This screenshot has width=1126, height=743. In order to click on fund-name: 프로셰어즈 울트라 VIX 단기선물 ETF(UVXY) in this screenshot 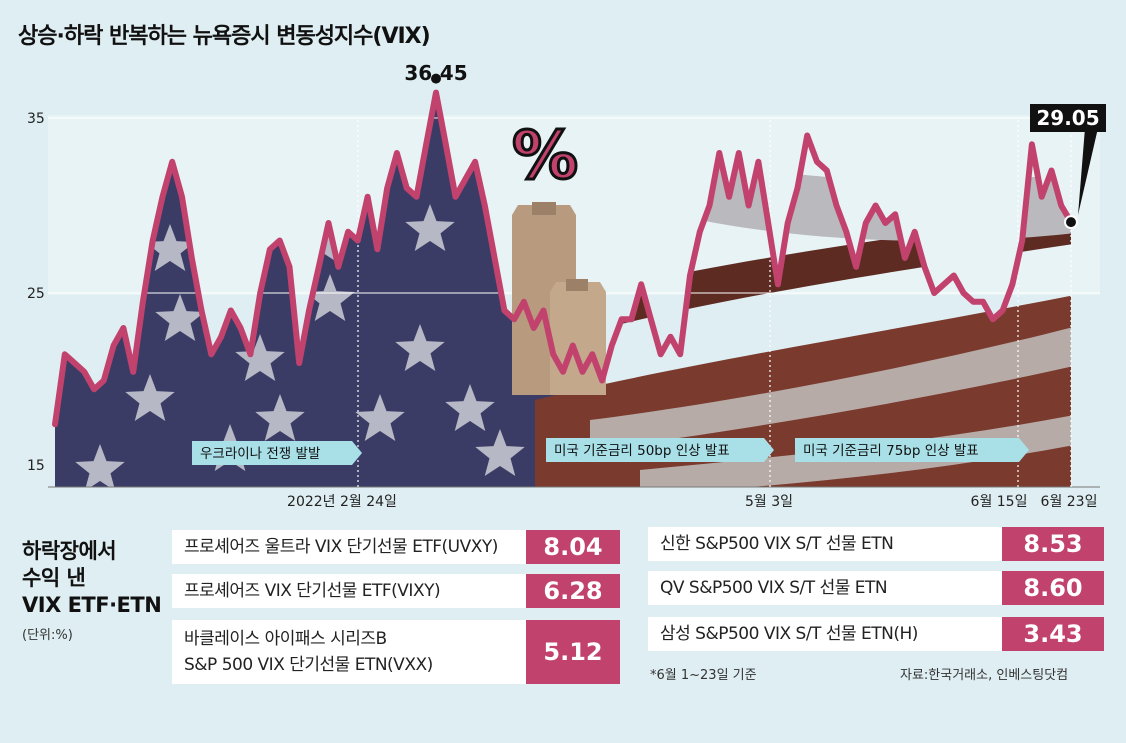, I will do `click(349, 547)`.